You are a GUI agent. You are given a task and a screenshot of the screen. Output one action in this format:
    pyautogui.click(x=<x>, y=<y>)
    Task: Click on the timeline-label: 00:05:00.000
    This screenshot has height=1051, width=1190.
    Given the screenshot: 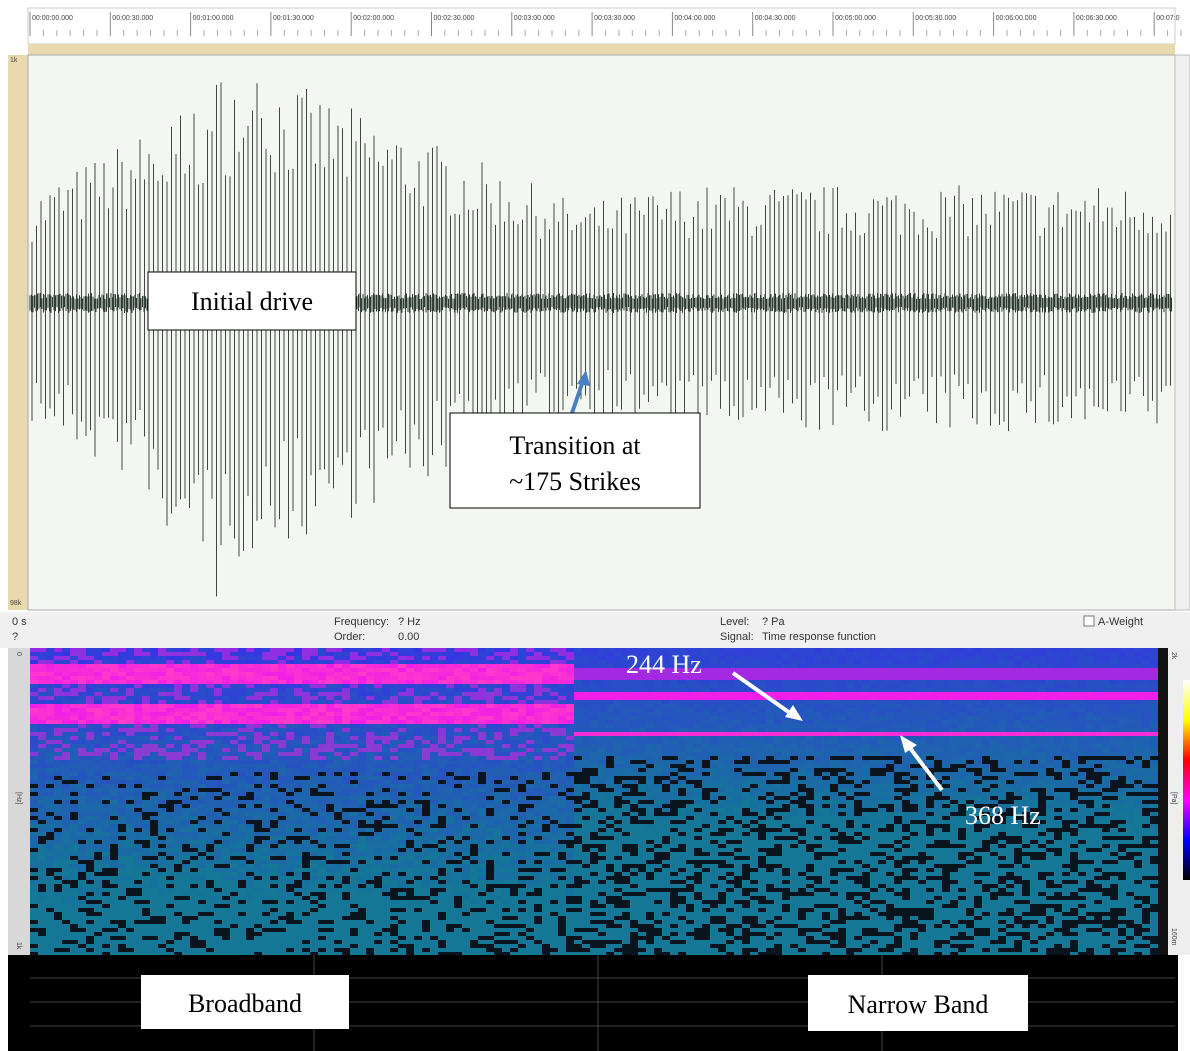 What is the action you would take?
    pyautogui.click(x=855, y=18)
    